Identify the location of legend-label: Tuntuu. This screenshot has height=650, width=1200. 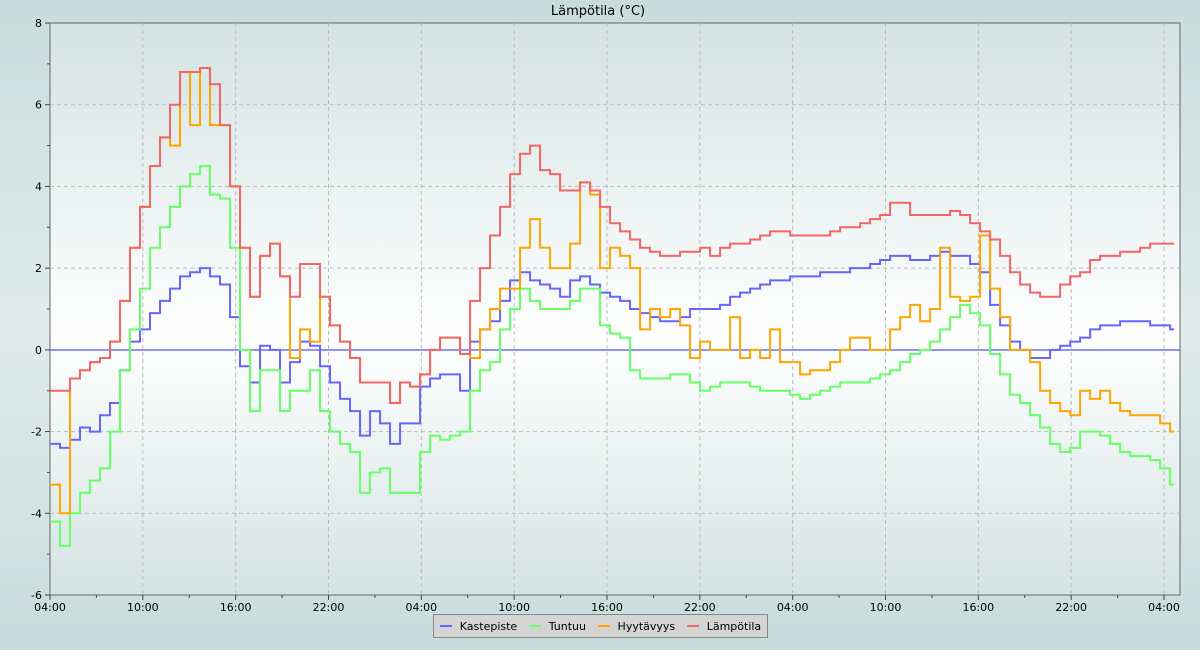
(567, 626).